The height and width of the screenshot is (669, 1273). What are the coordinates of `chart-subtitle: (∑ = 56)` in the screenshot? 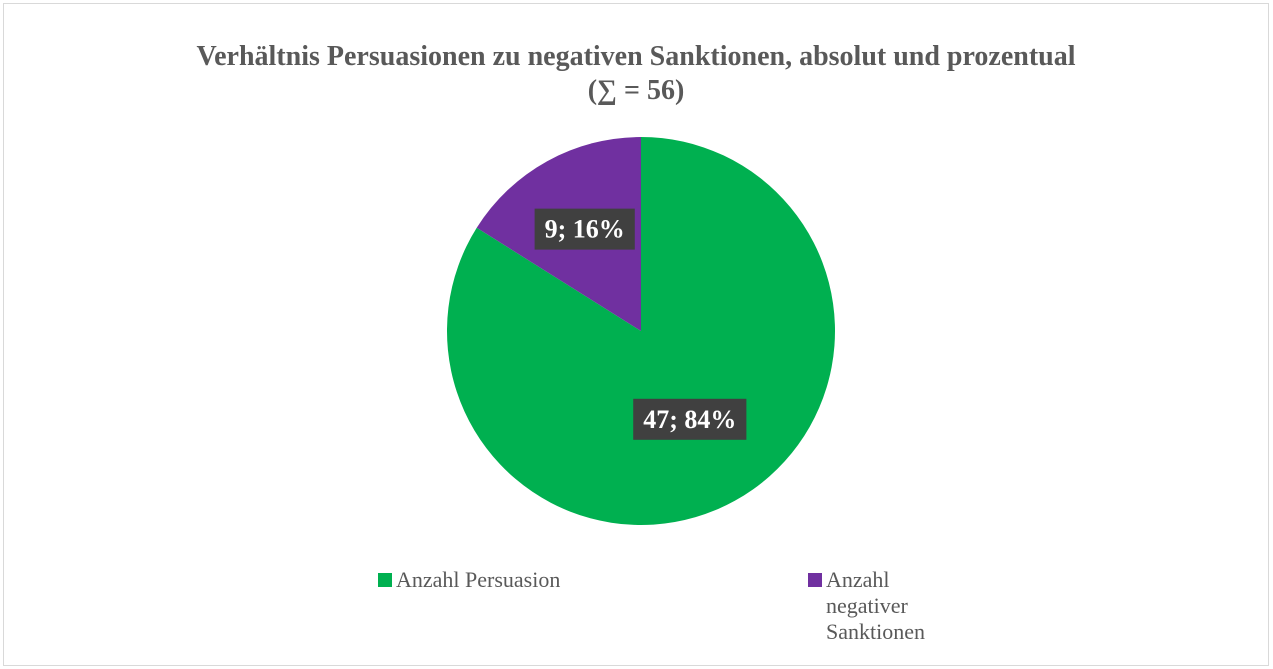 It's located at (636, 90).